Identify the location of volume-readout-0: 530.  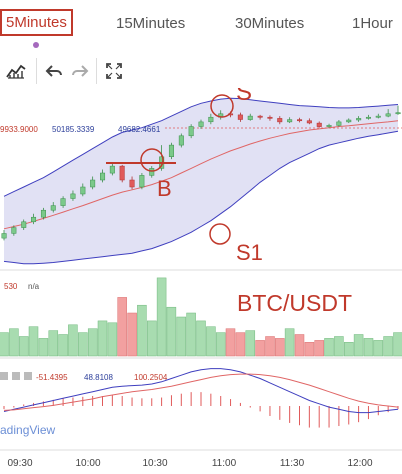
(11, 286).